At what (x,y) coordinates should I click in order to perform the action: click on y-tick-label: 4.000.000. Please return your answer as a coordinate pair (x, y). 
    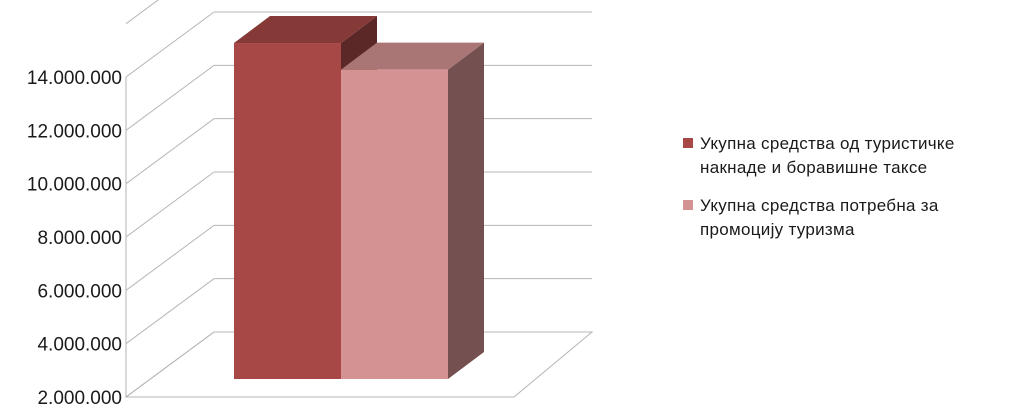
    Looking at the image, I should click on (79, 345).